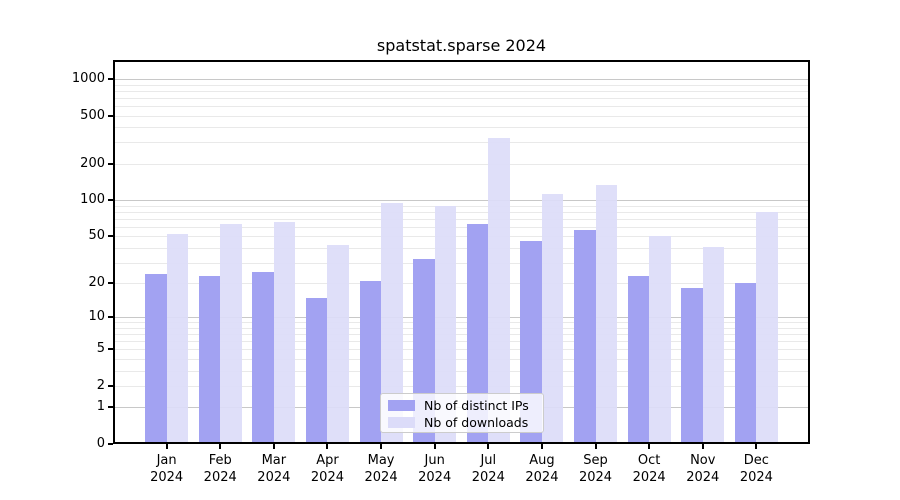 The width and height of the screenshot is (900, 500). Describe the element at coordinates (702, 446) in the screenshot. I see `x-tick-mark-nov-2024` at that location.